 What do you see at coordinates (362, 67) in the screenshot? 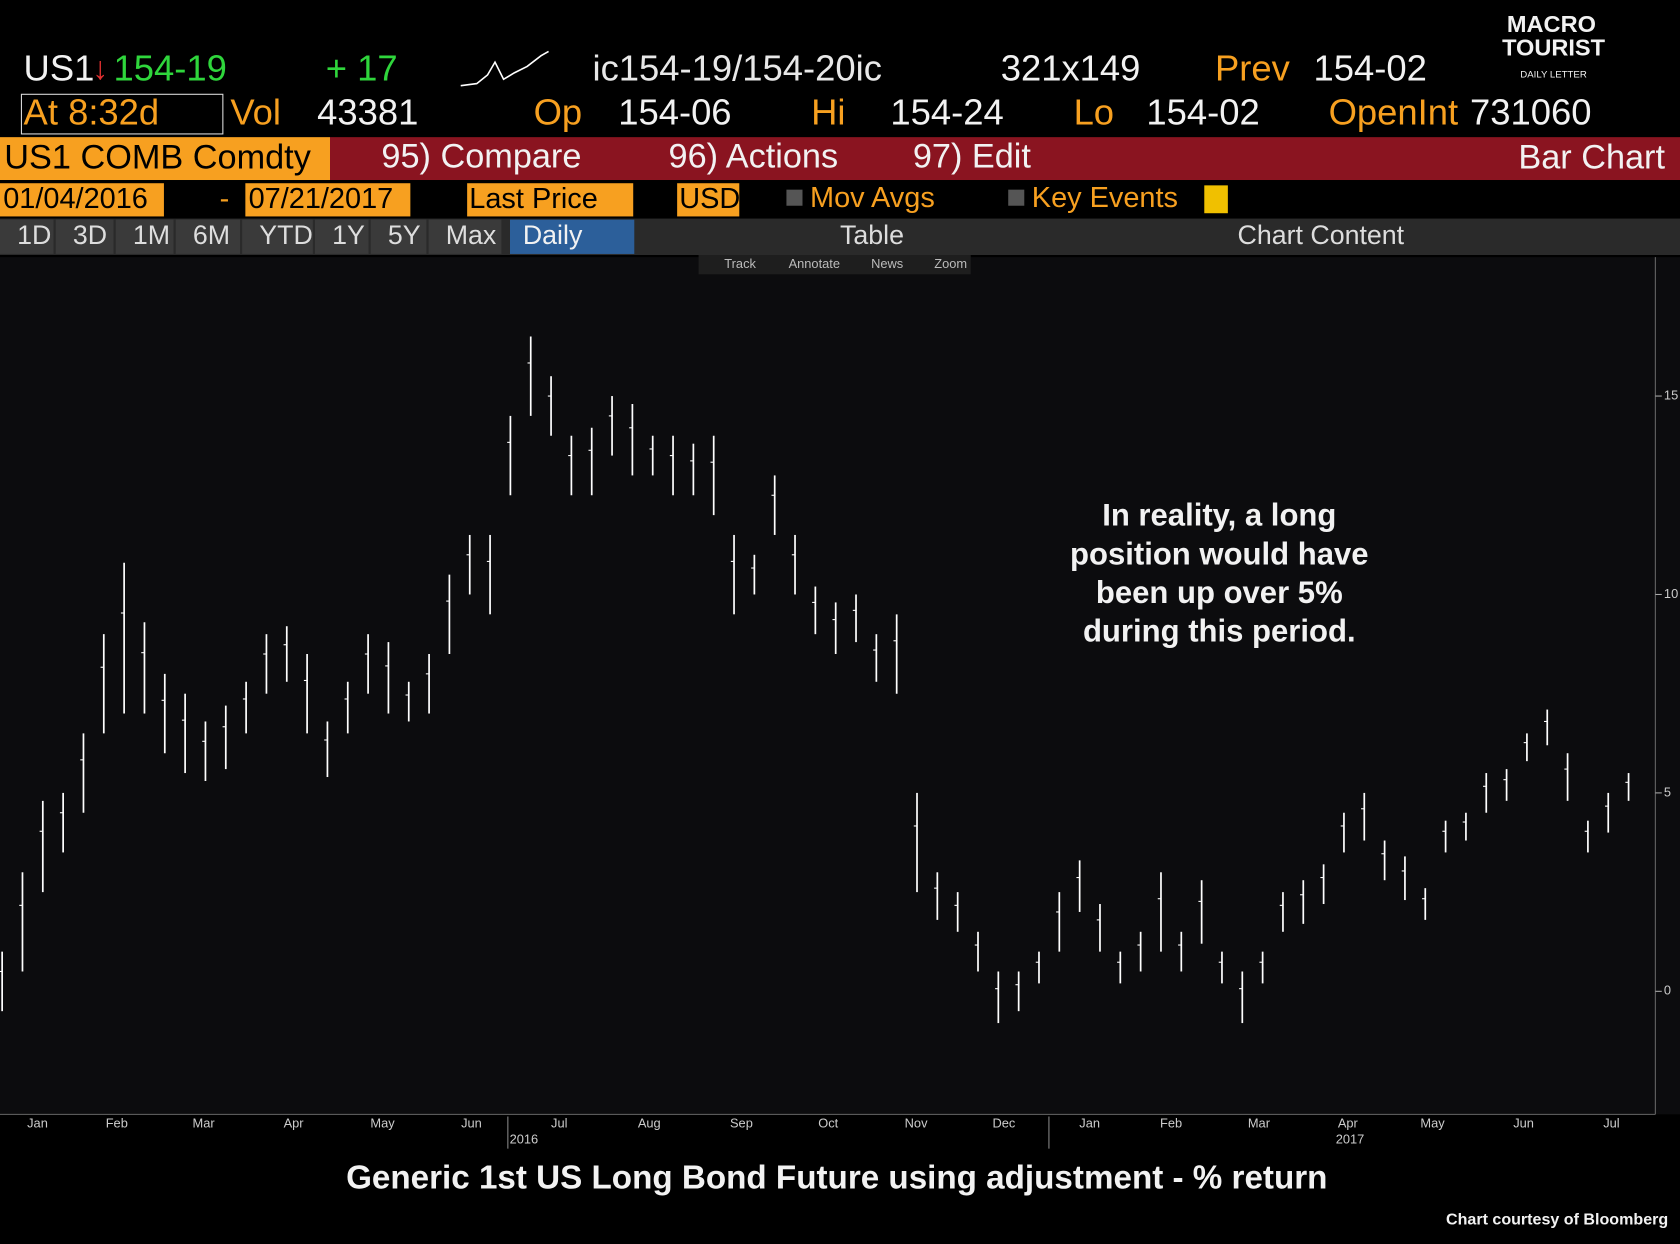
I see `change: + 17` at bounding box center [362, 67].